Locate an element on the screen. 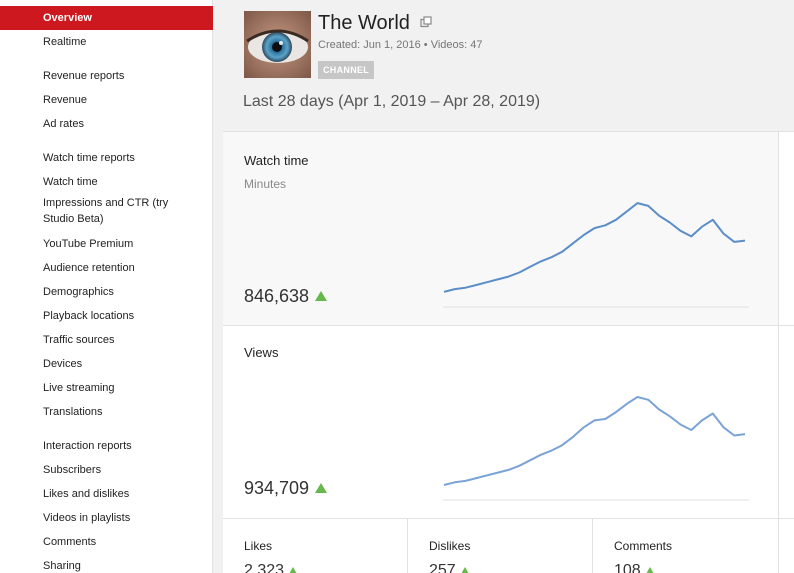 This screenshot has width=794, height=573. sidebar-item-youtube-premium: YouTube Premium is located at coordinates (88, 244).